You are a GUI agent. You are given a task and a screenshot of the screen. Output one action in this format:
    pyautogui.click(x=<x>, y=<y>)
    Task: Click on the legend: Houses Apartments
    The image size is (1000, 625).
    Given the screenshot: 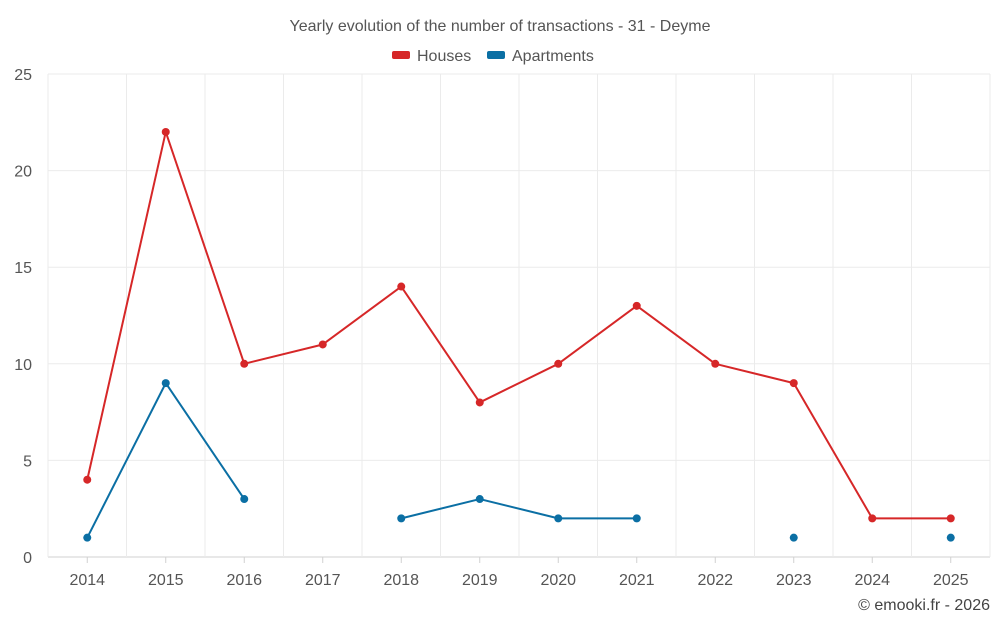 What is the action you would take?
    pyautogui.click(x=493, y=56)
    